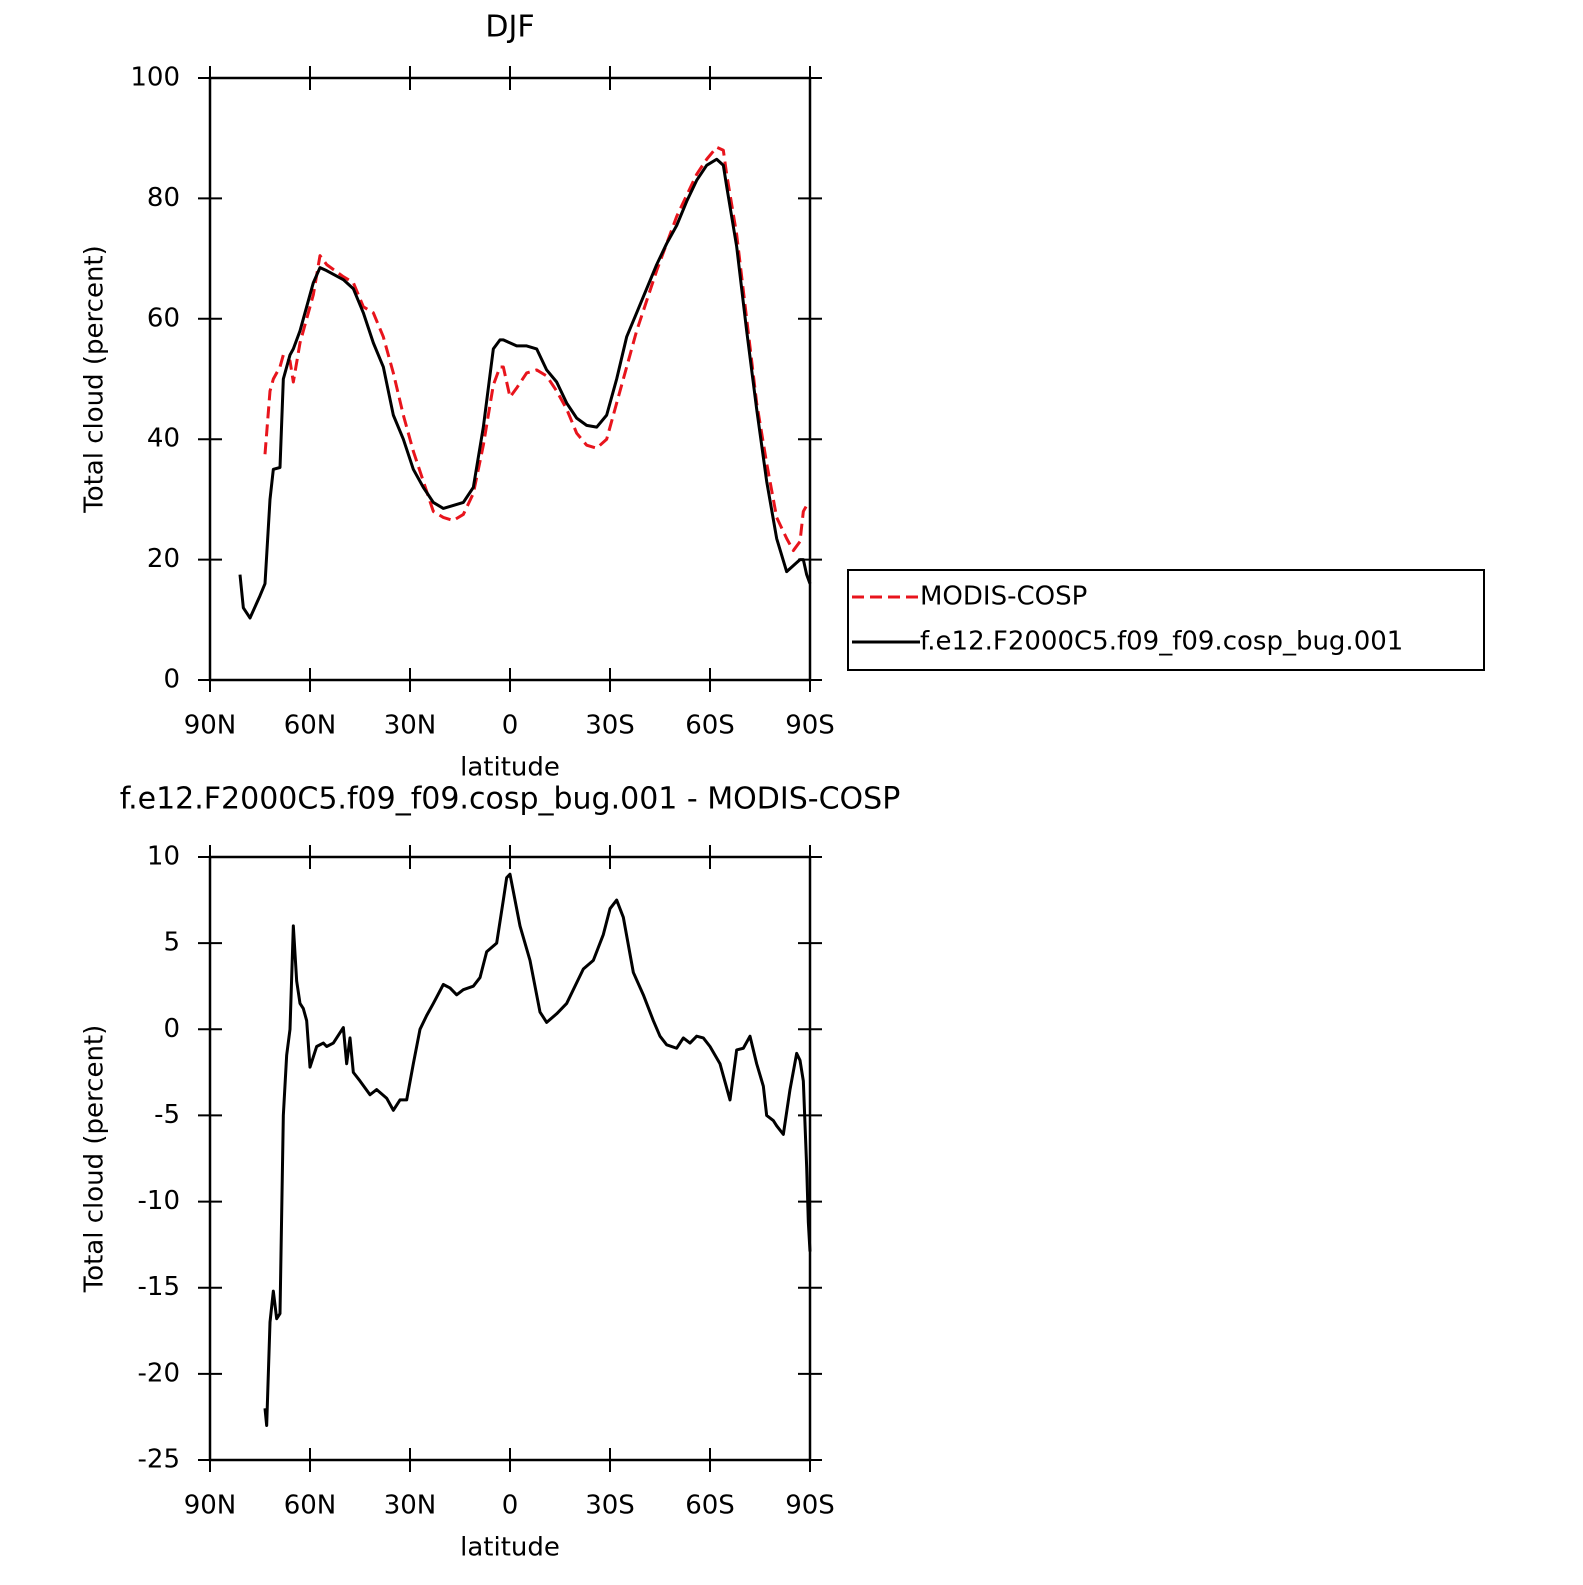 This screenshot has width=1583, height=1585. Describe the element at coordinates (1003, 597) in the screenshot. I see `legend-label: MODIS-COSP` at that location.